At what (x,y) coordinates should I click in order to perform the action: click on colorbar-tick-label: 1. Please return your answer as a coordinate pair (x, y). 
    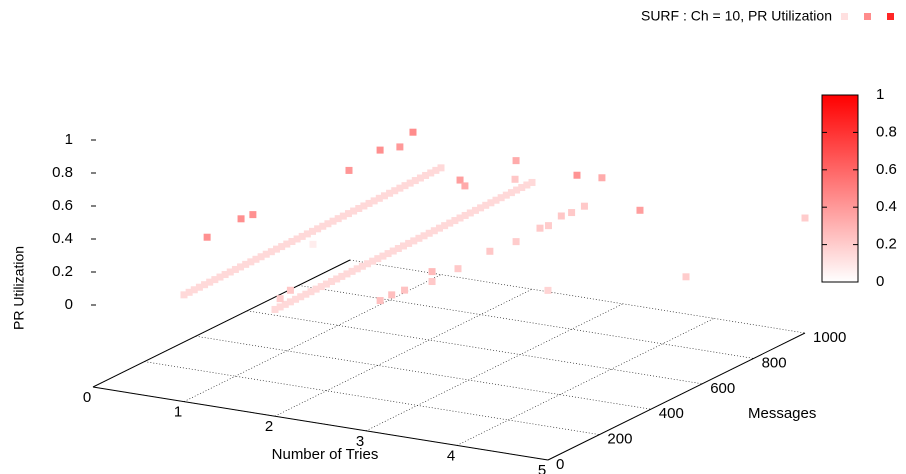
    Looking at the image, I should click on (880, 94).